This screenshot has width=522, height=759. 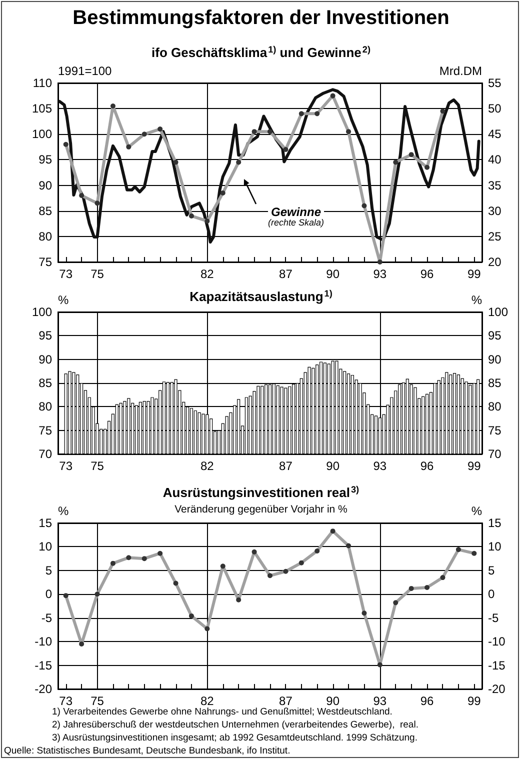 I want to click on y2-tick-label: 55, so click(x=495, y=83).